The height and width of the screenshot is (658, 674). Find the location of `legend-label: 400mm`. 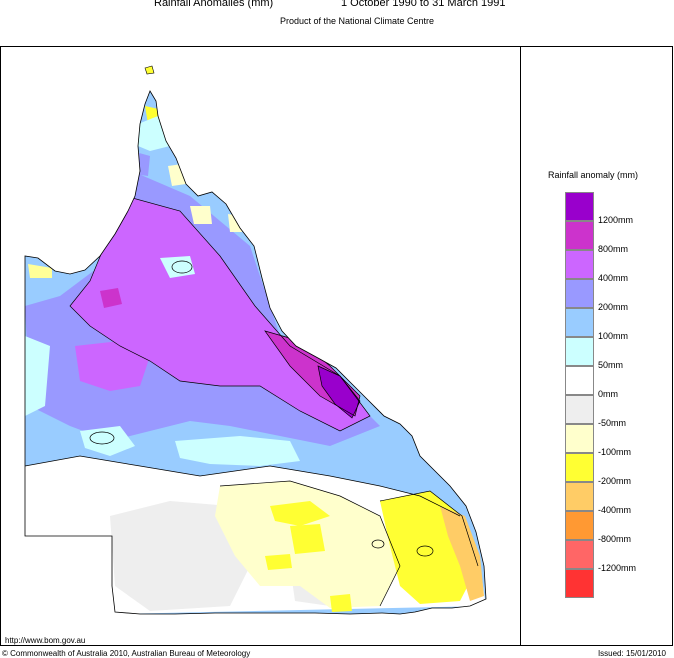

legend-label: 400mm is located at coordinates (613, 278).